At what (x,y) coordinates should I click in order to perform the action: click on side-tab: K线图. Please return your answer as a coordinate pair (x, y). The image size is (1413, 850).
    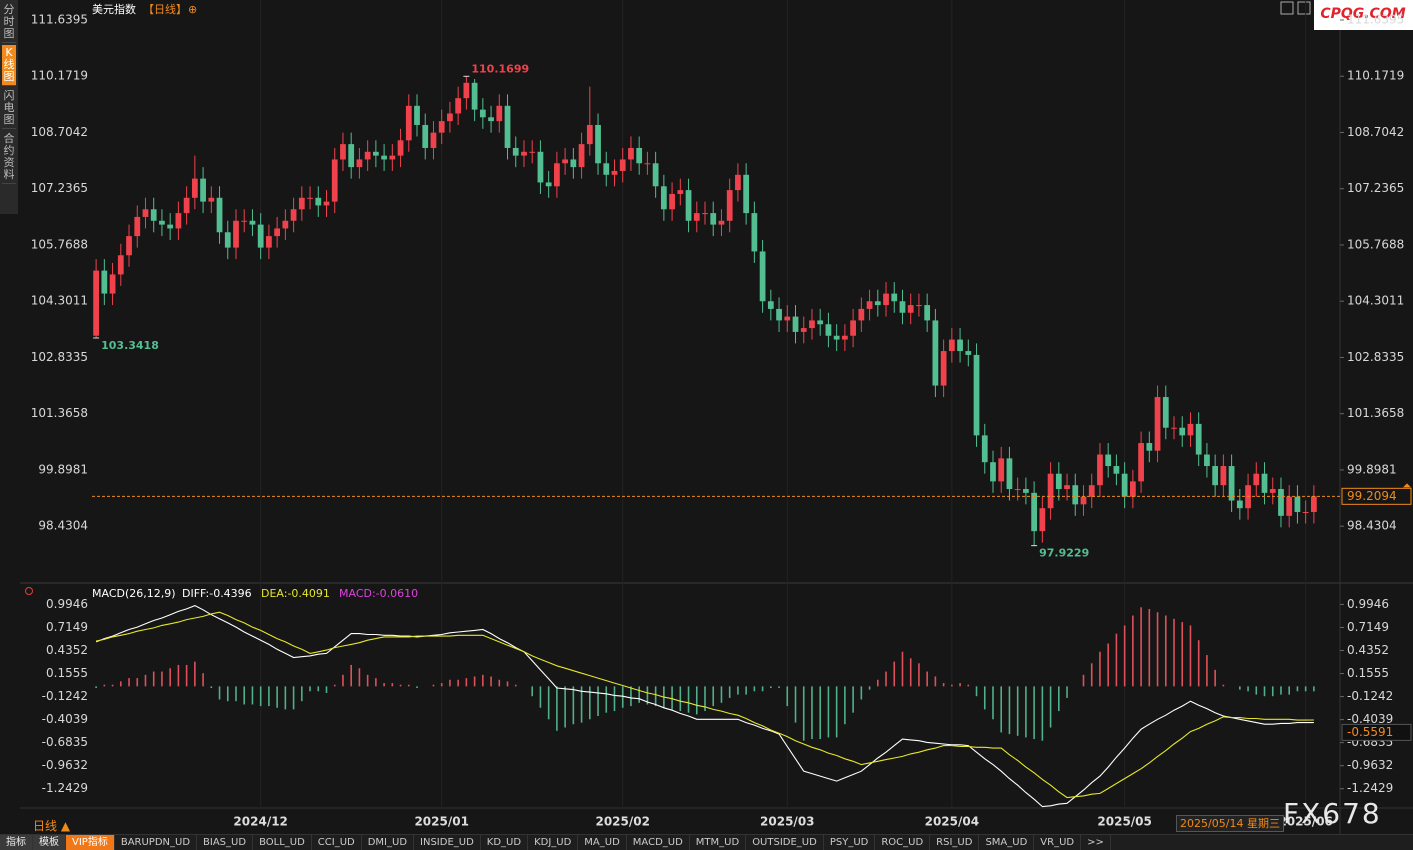
    Looking at the image, I should click on (9, 65).